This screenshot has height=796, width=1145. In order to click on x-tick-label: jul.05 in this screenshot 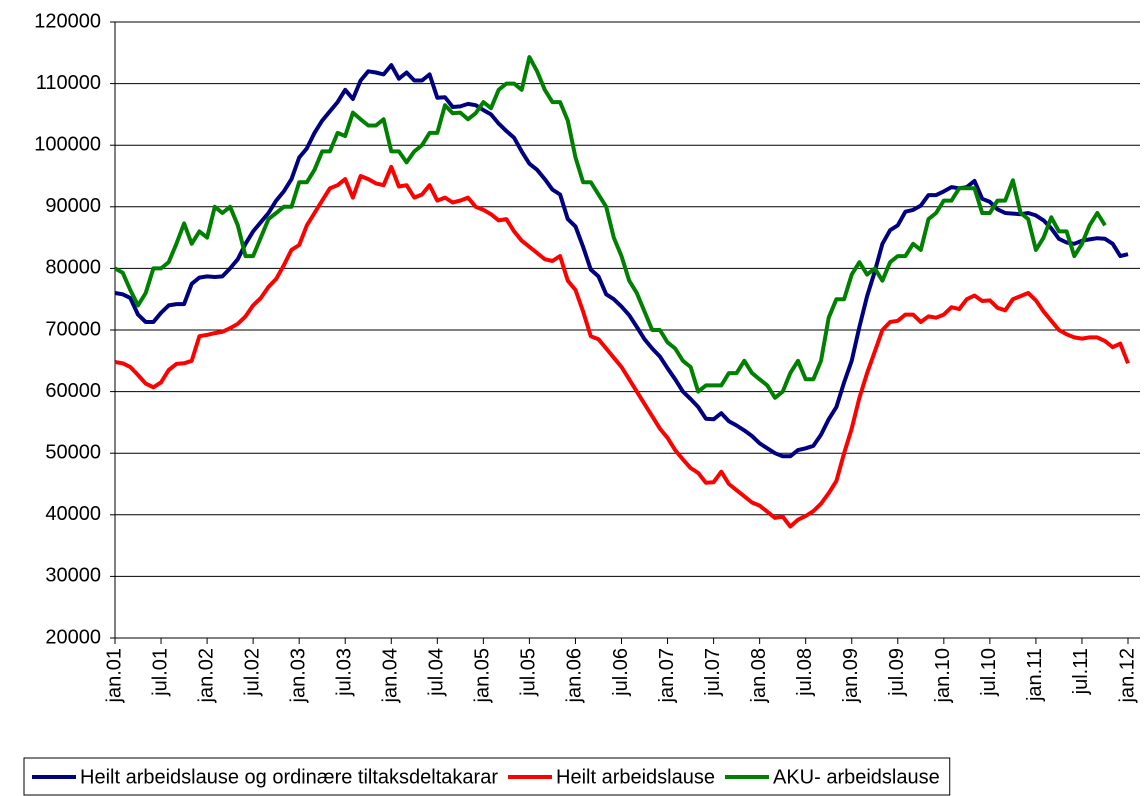, I will do `click(529, 672)`.